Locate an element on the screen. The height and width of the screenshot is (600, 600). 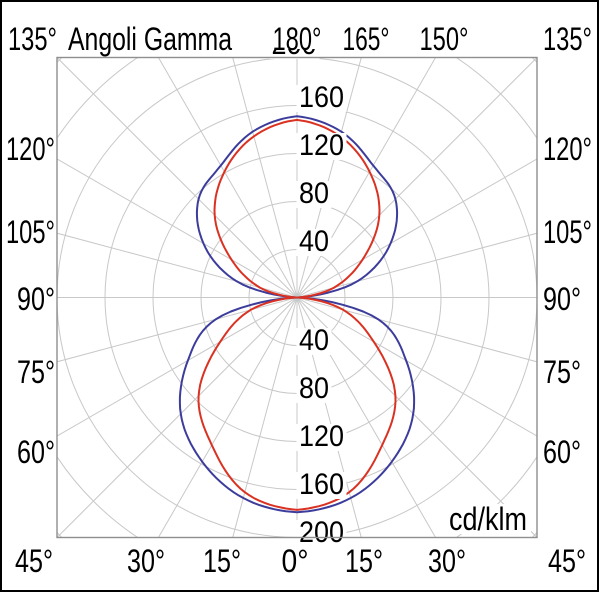
chart-title: Angoli Gamma is located at coordinates (150, 39).